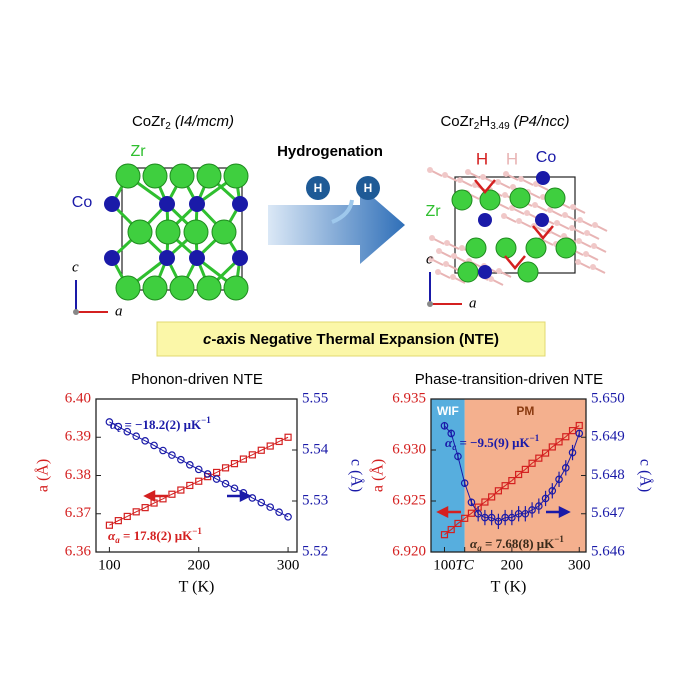  I want to click on banner-box, so click(351, 339).